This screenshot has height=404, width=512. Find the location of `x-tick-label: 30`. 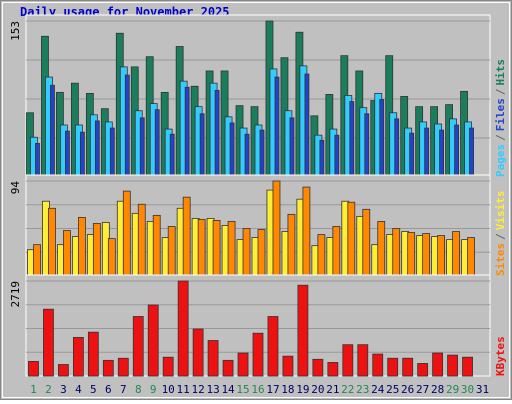

x-tick-label: 30 is located at coordinates (467, 389).